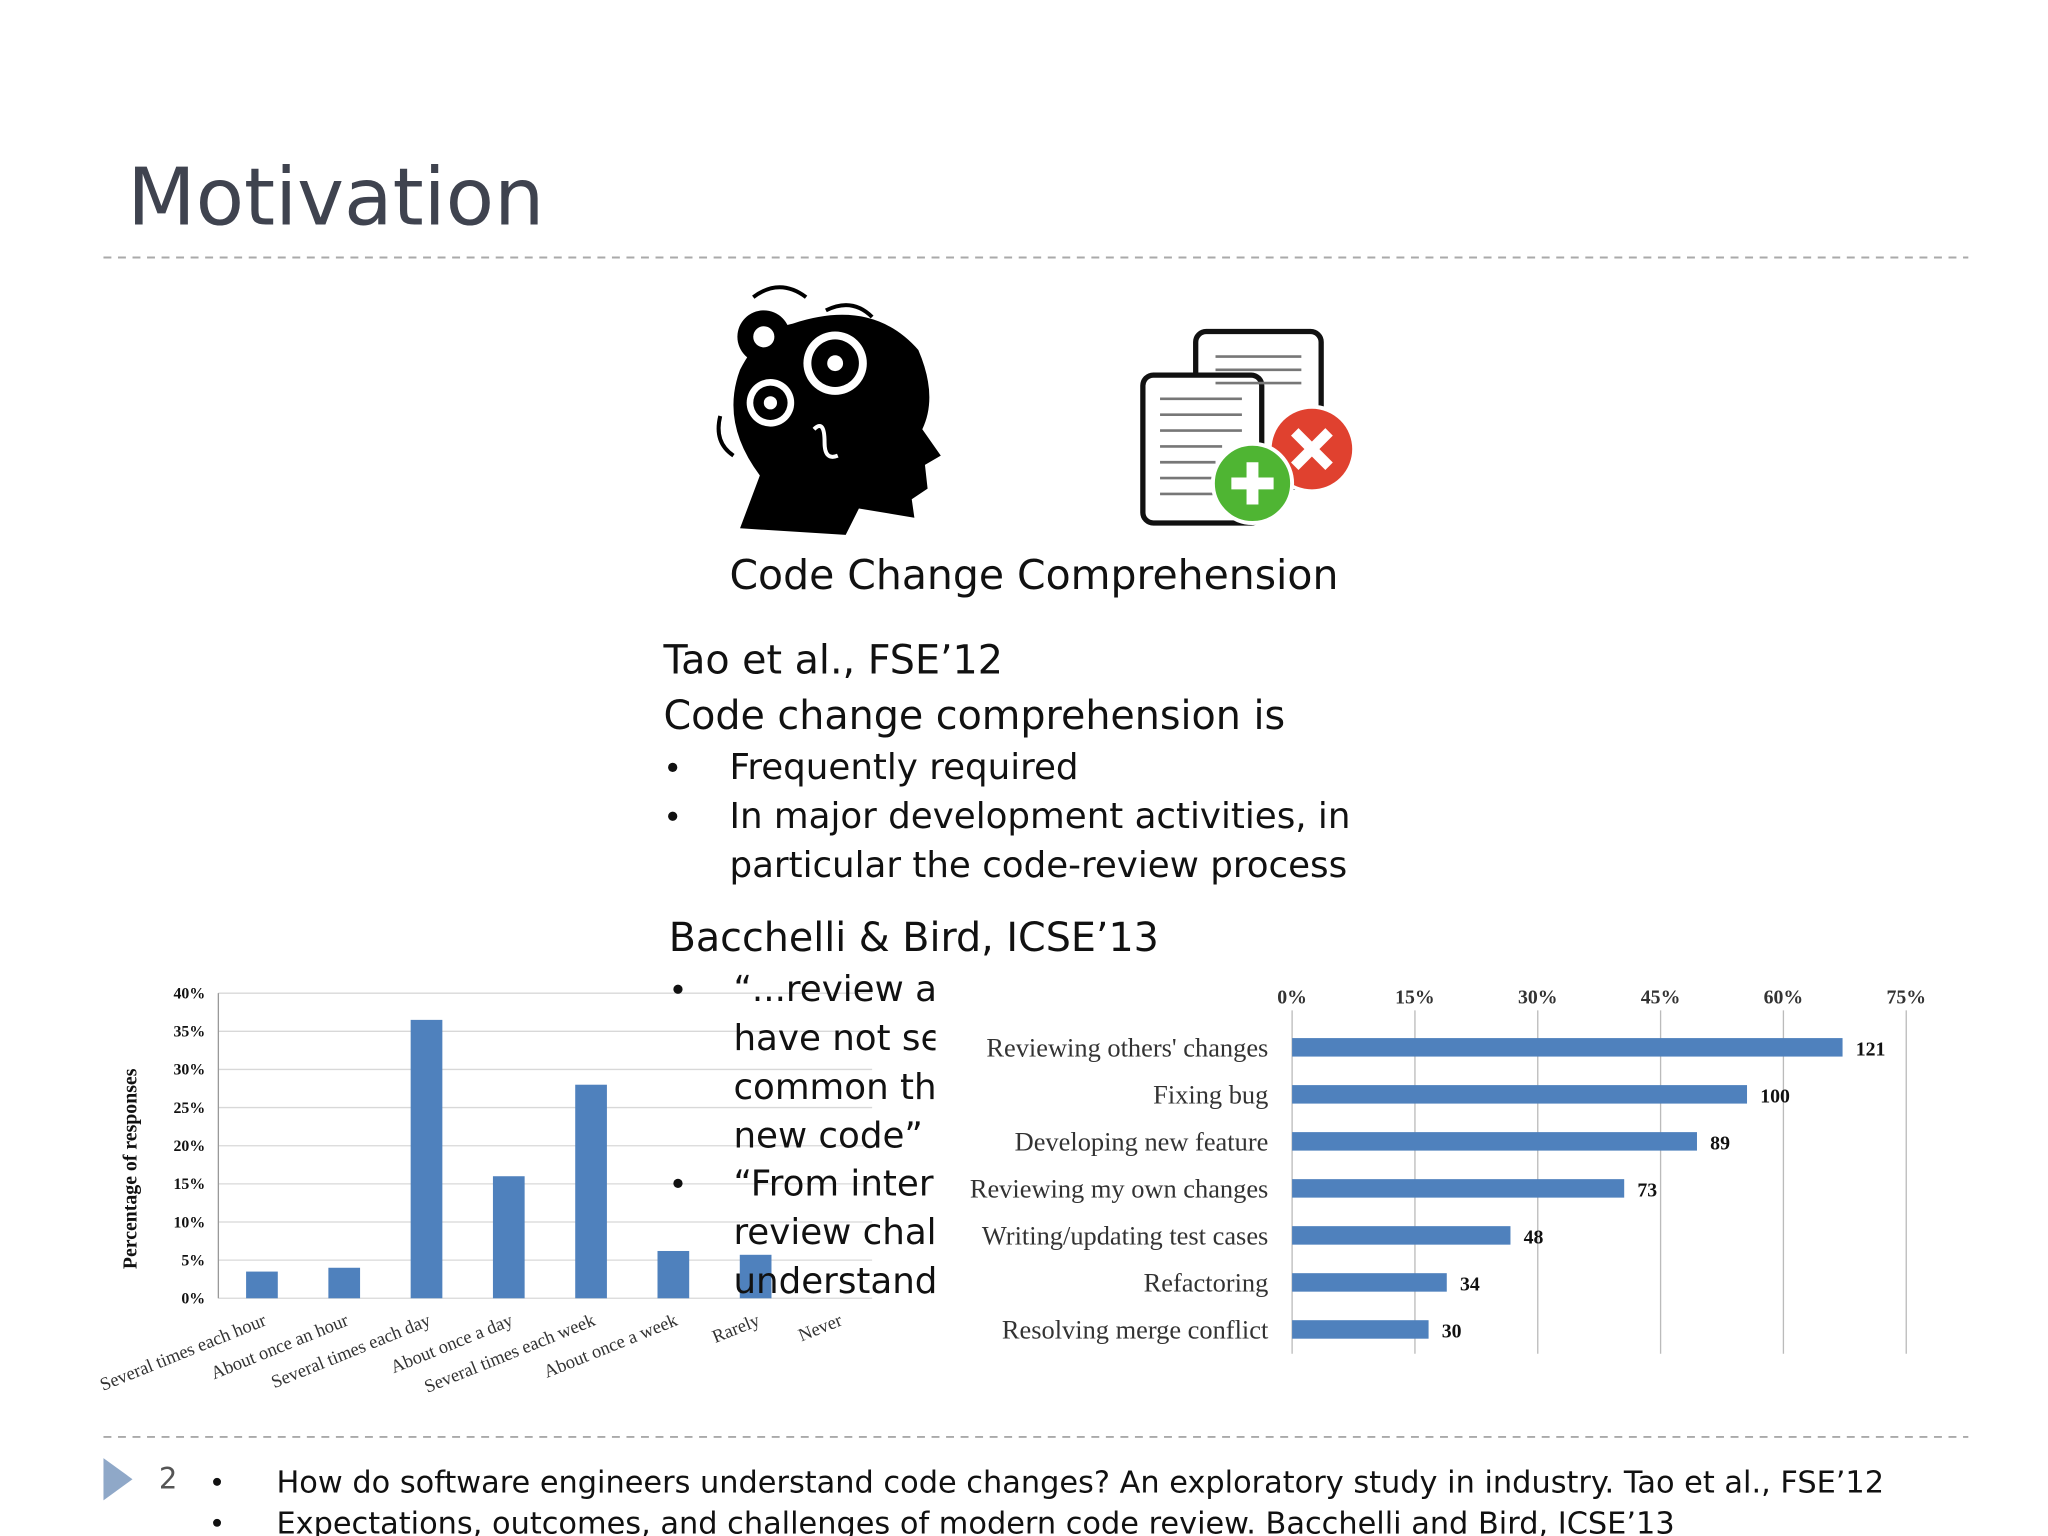  Describe the element at coordinates (189, 1222) in the screenshot. I see `y-tick-label: 10%` at that location.